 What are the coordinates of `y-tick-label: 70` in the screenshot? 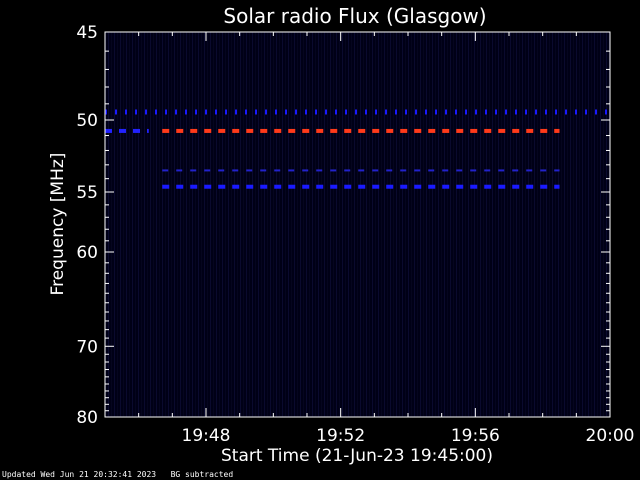 It's located at (87, 347).